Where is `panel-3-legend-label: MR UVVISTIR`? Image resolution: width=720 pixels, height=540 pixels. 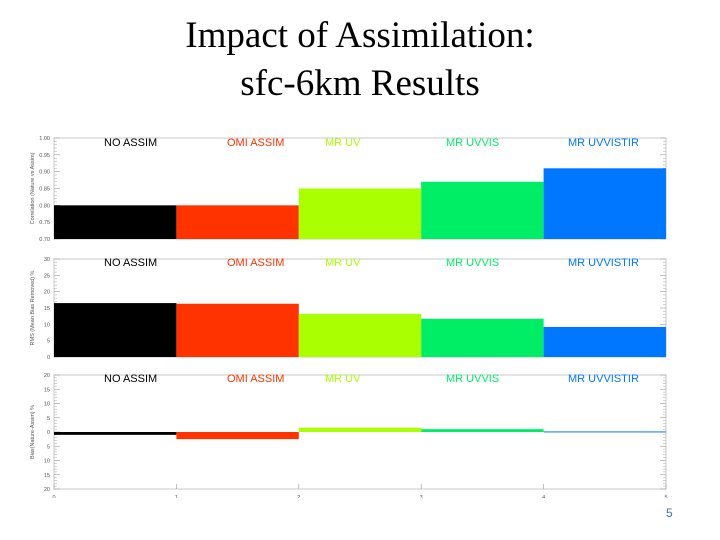
panel-3-legend-label: MR UVVISTIR is located at coordinates (603, 379).